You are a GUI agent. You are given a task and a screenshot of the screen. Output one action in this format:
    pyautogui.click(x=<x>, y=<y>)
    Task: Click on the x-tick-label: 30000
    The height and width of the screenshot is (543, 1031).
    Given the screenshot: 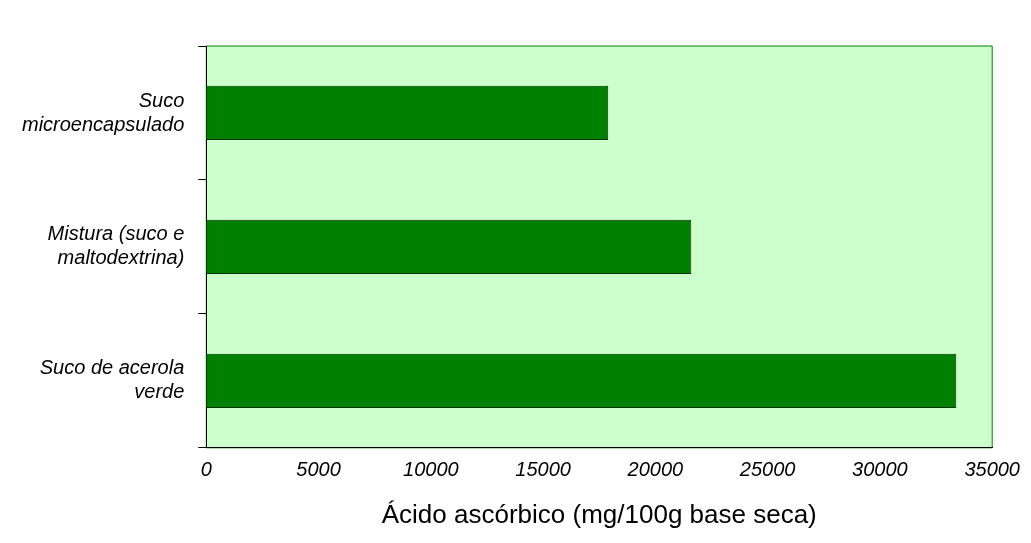 What is the action you would take?
    pyautogui.click(x=880, y=469)
    